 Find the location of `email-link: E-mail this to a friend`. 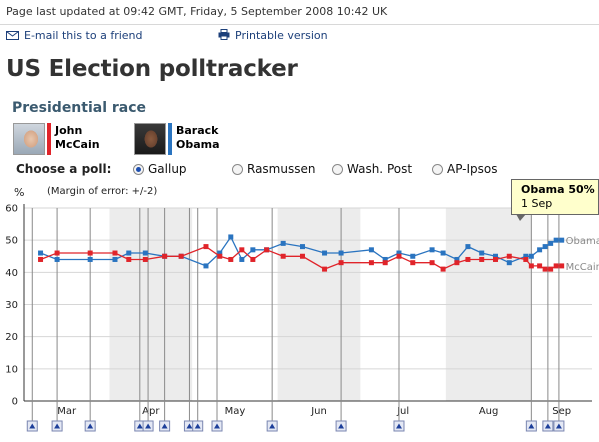

email-link: E-mail this to a friend is located at coordinates (74, 36).